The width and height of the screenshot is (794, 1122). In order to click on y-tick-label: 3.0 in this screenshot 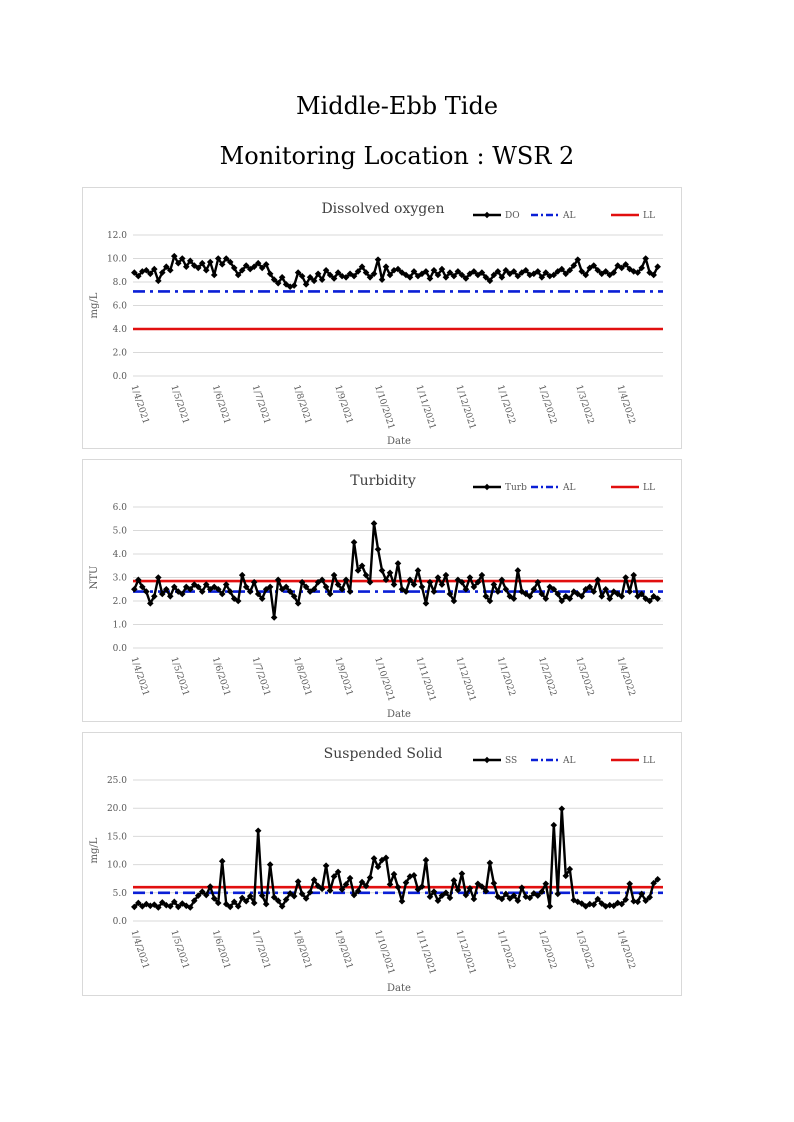, I will do `click(120, 579)`.